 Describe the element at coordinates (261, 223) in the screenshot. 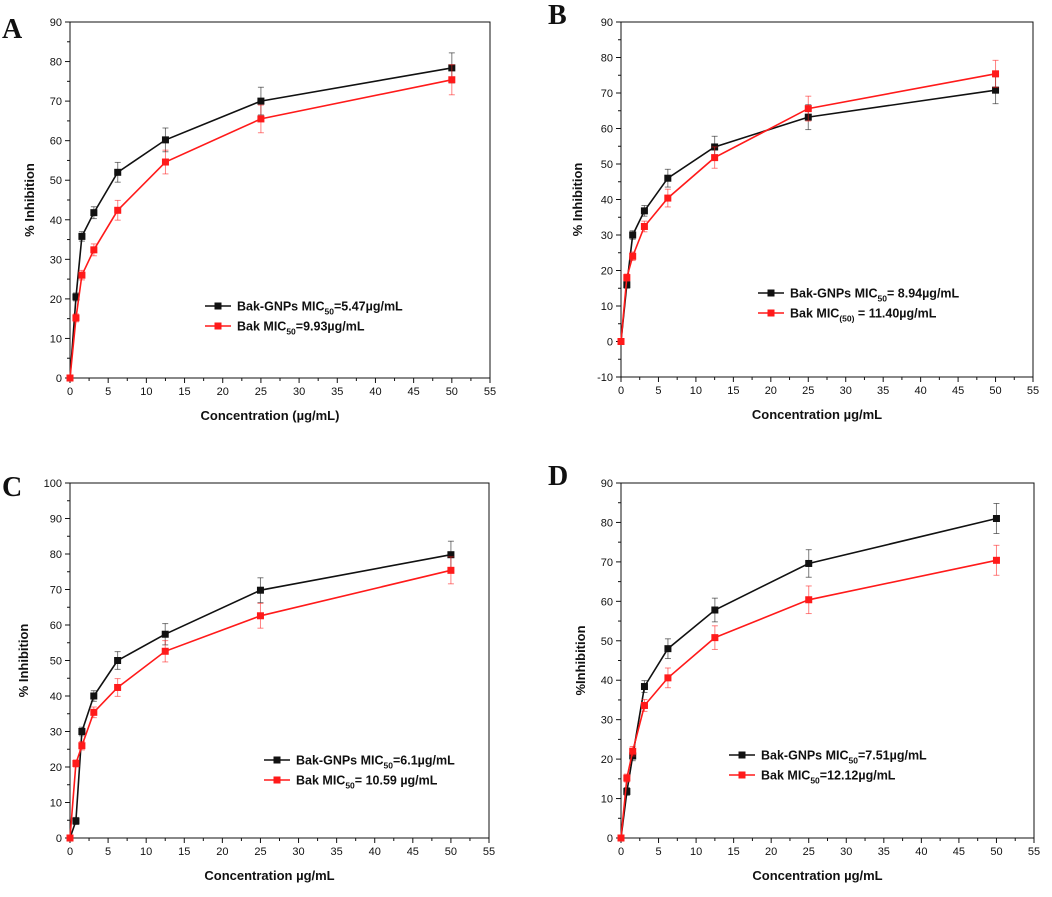

I see `series-bak` at that location.